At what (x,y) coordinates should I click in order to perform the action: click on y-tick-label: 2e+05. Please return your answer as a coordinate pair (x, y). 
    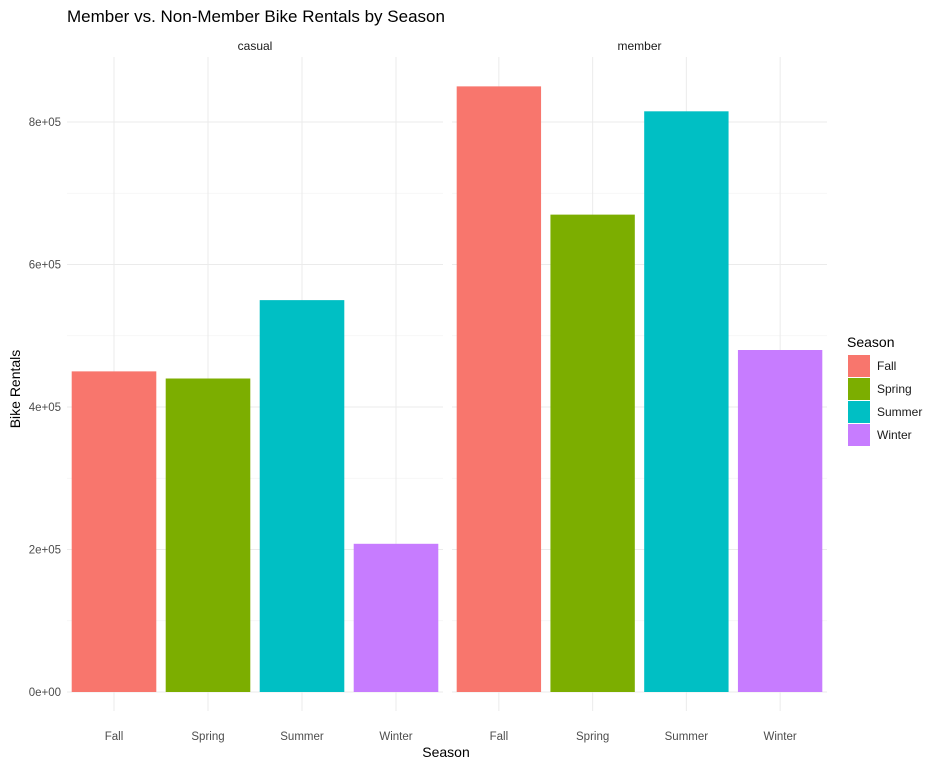
    Looking at the image, I should click on (45, 551).